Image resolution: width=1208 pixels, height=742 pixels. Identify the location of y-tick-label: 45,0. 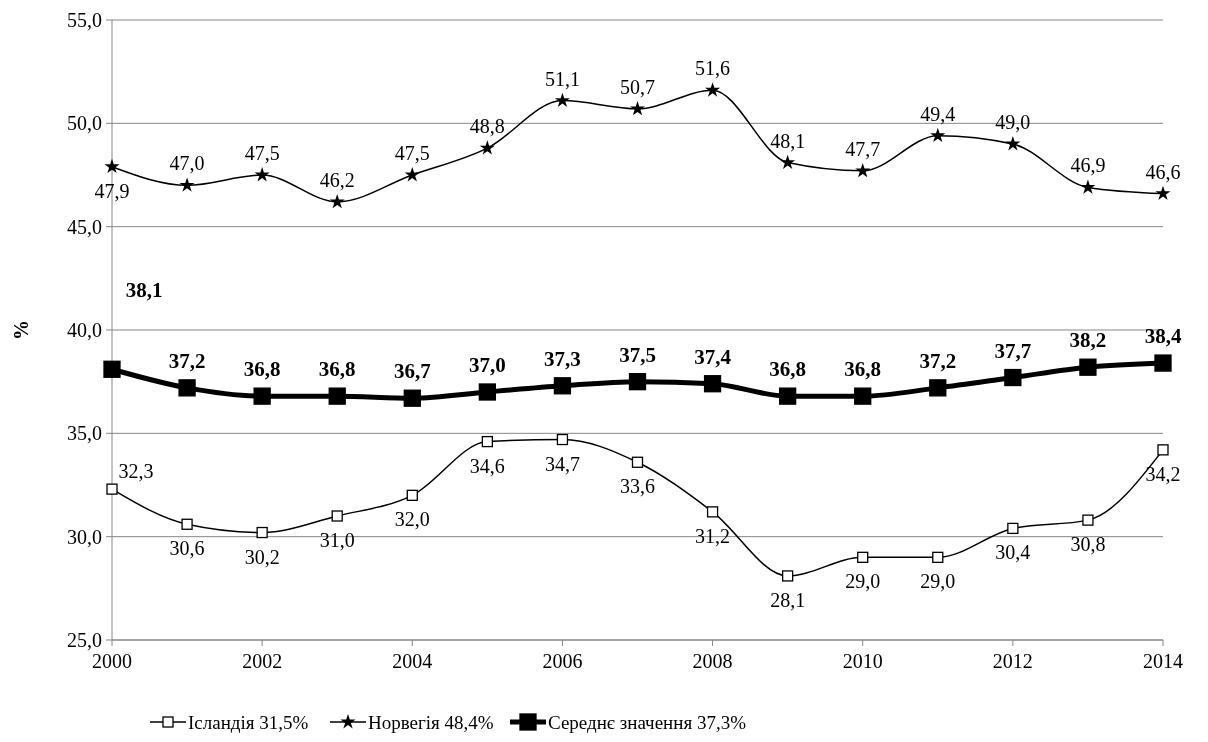
(84, 226).